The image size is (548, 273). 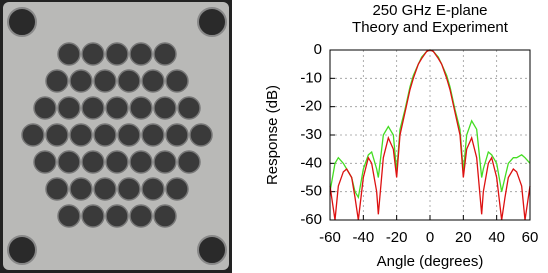 What do you see at coordinates (397, 237) in the screenshot?
I see `x-tick-label: -20` at bounding box center [397, 237].